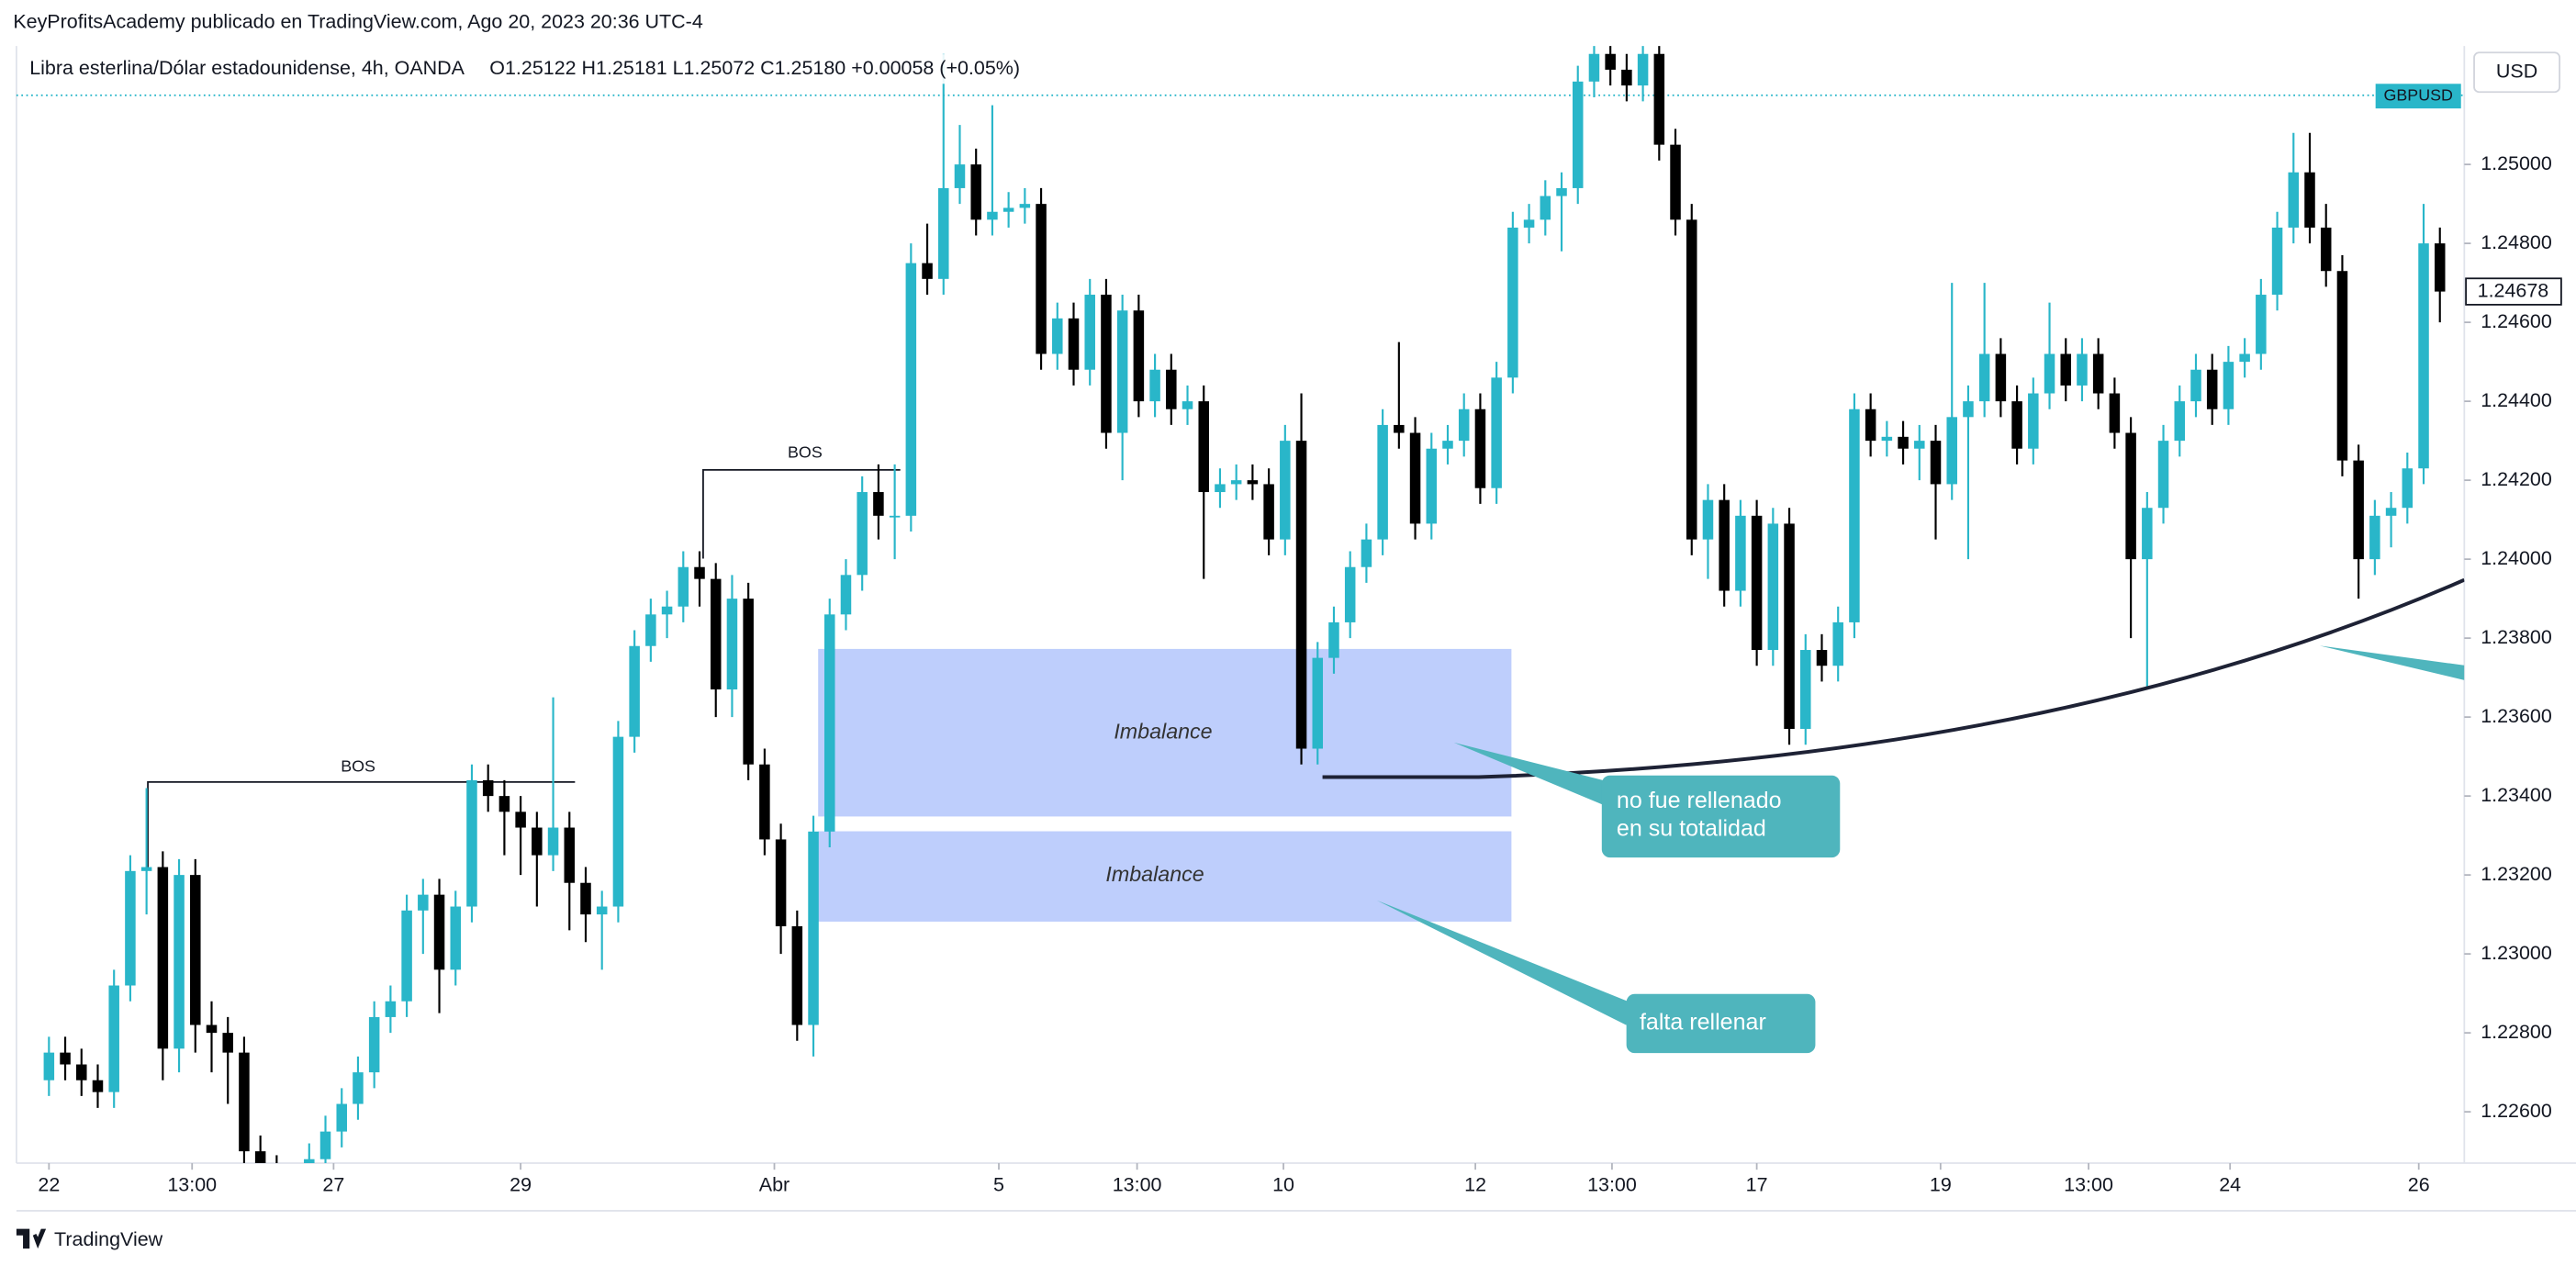 The image size is (2576, 1265). What do you see at coordinates (333, 1185) in the screenshot?
I see `x-tick-label: 27` at bounding box center [333, 1185].